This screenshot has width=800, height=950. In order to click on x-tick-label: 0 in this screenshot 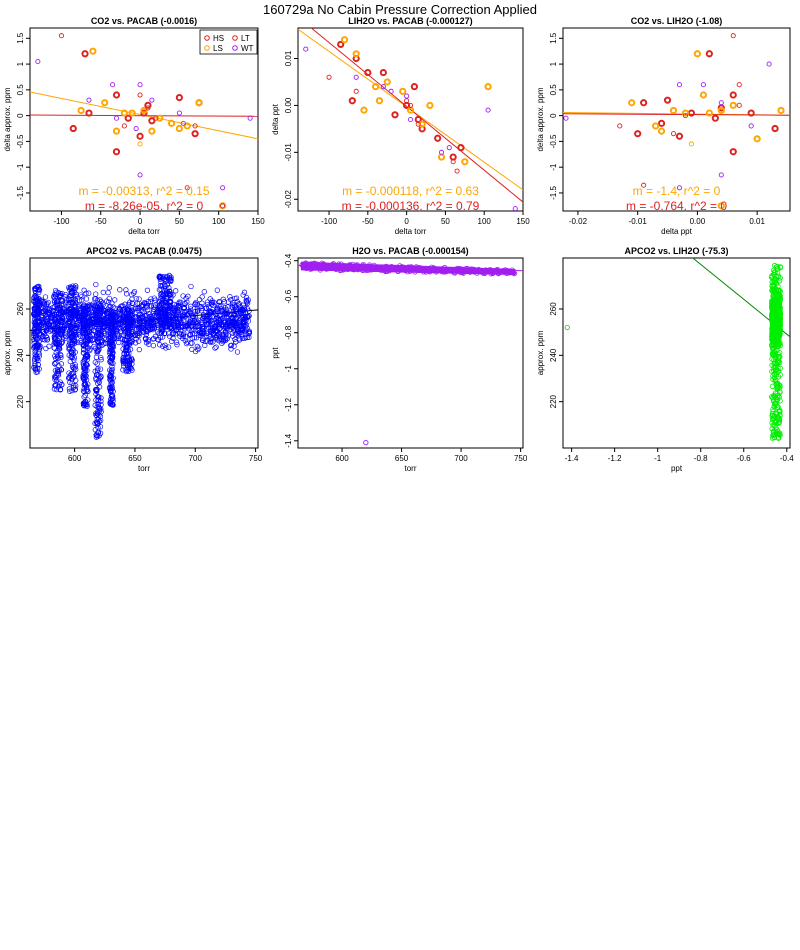, I will do `click(140, 221)`.